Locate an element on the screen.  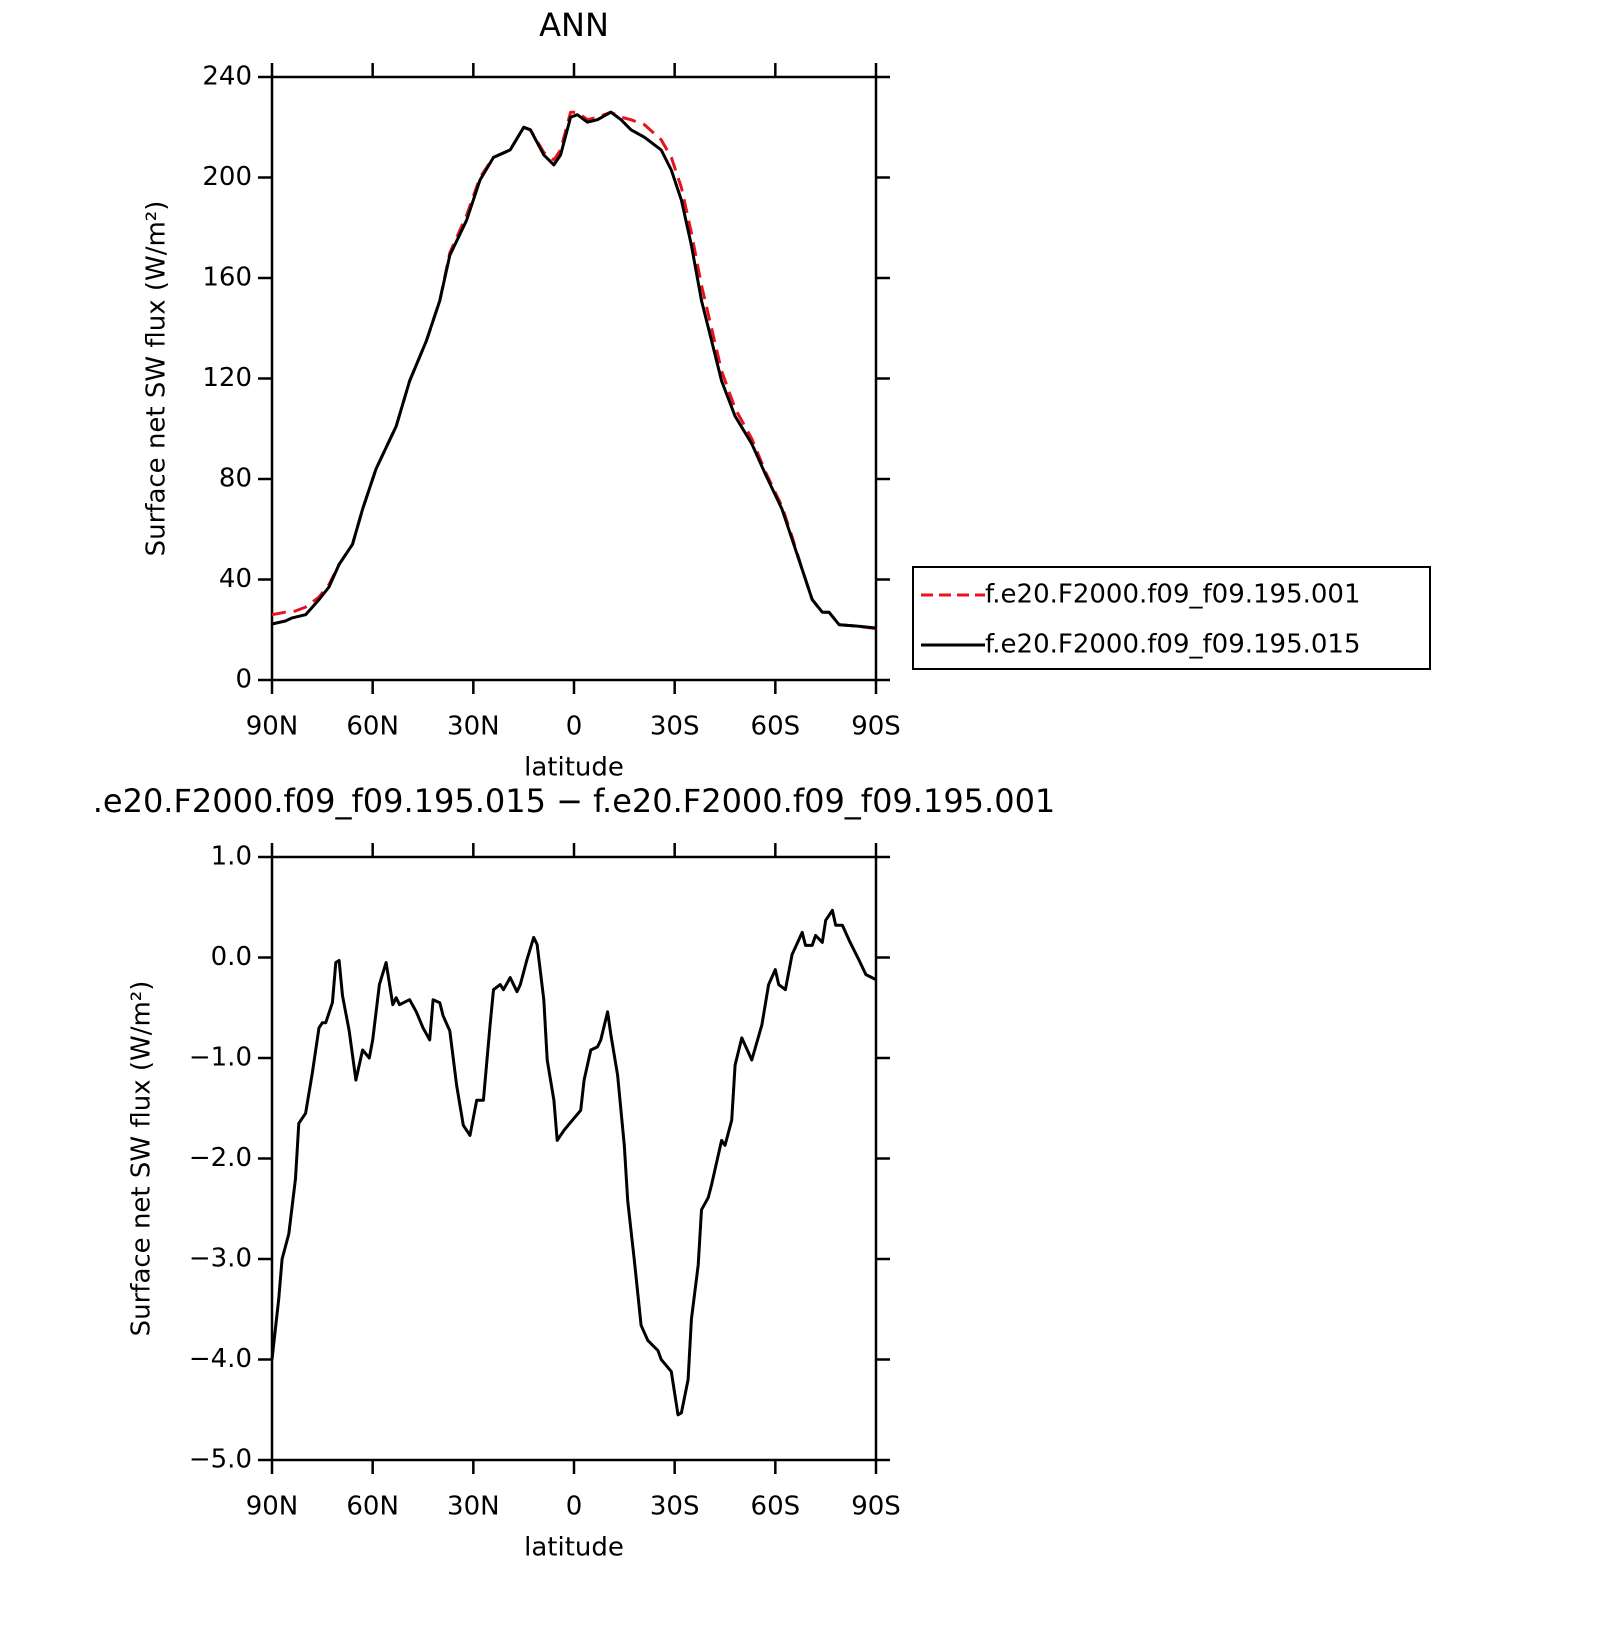
y-tick-label: −2.0 is located at coordinates (220, 1158).